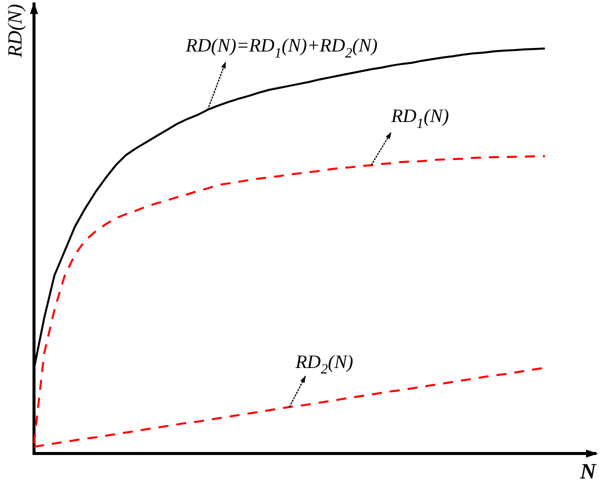  I want to click on x-axis-title: N, so click(588, 471).